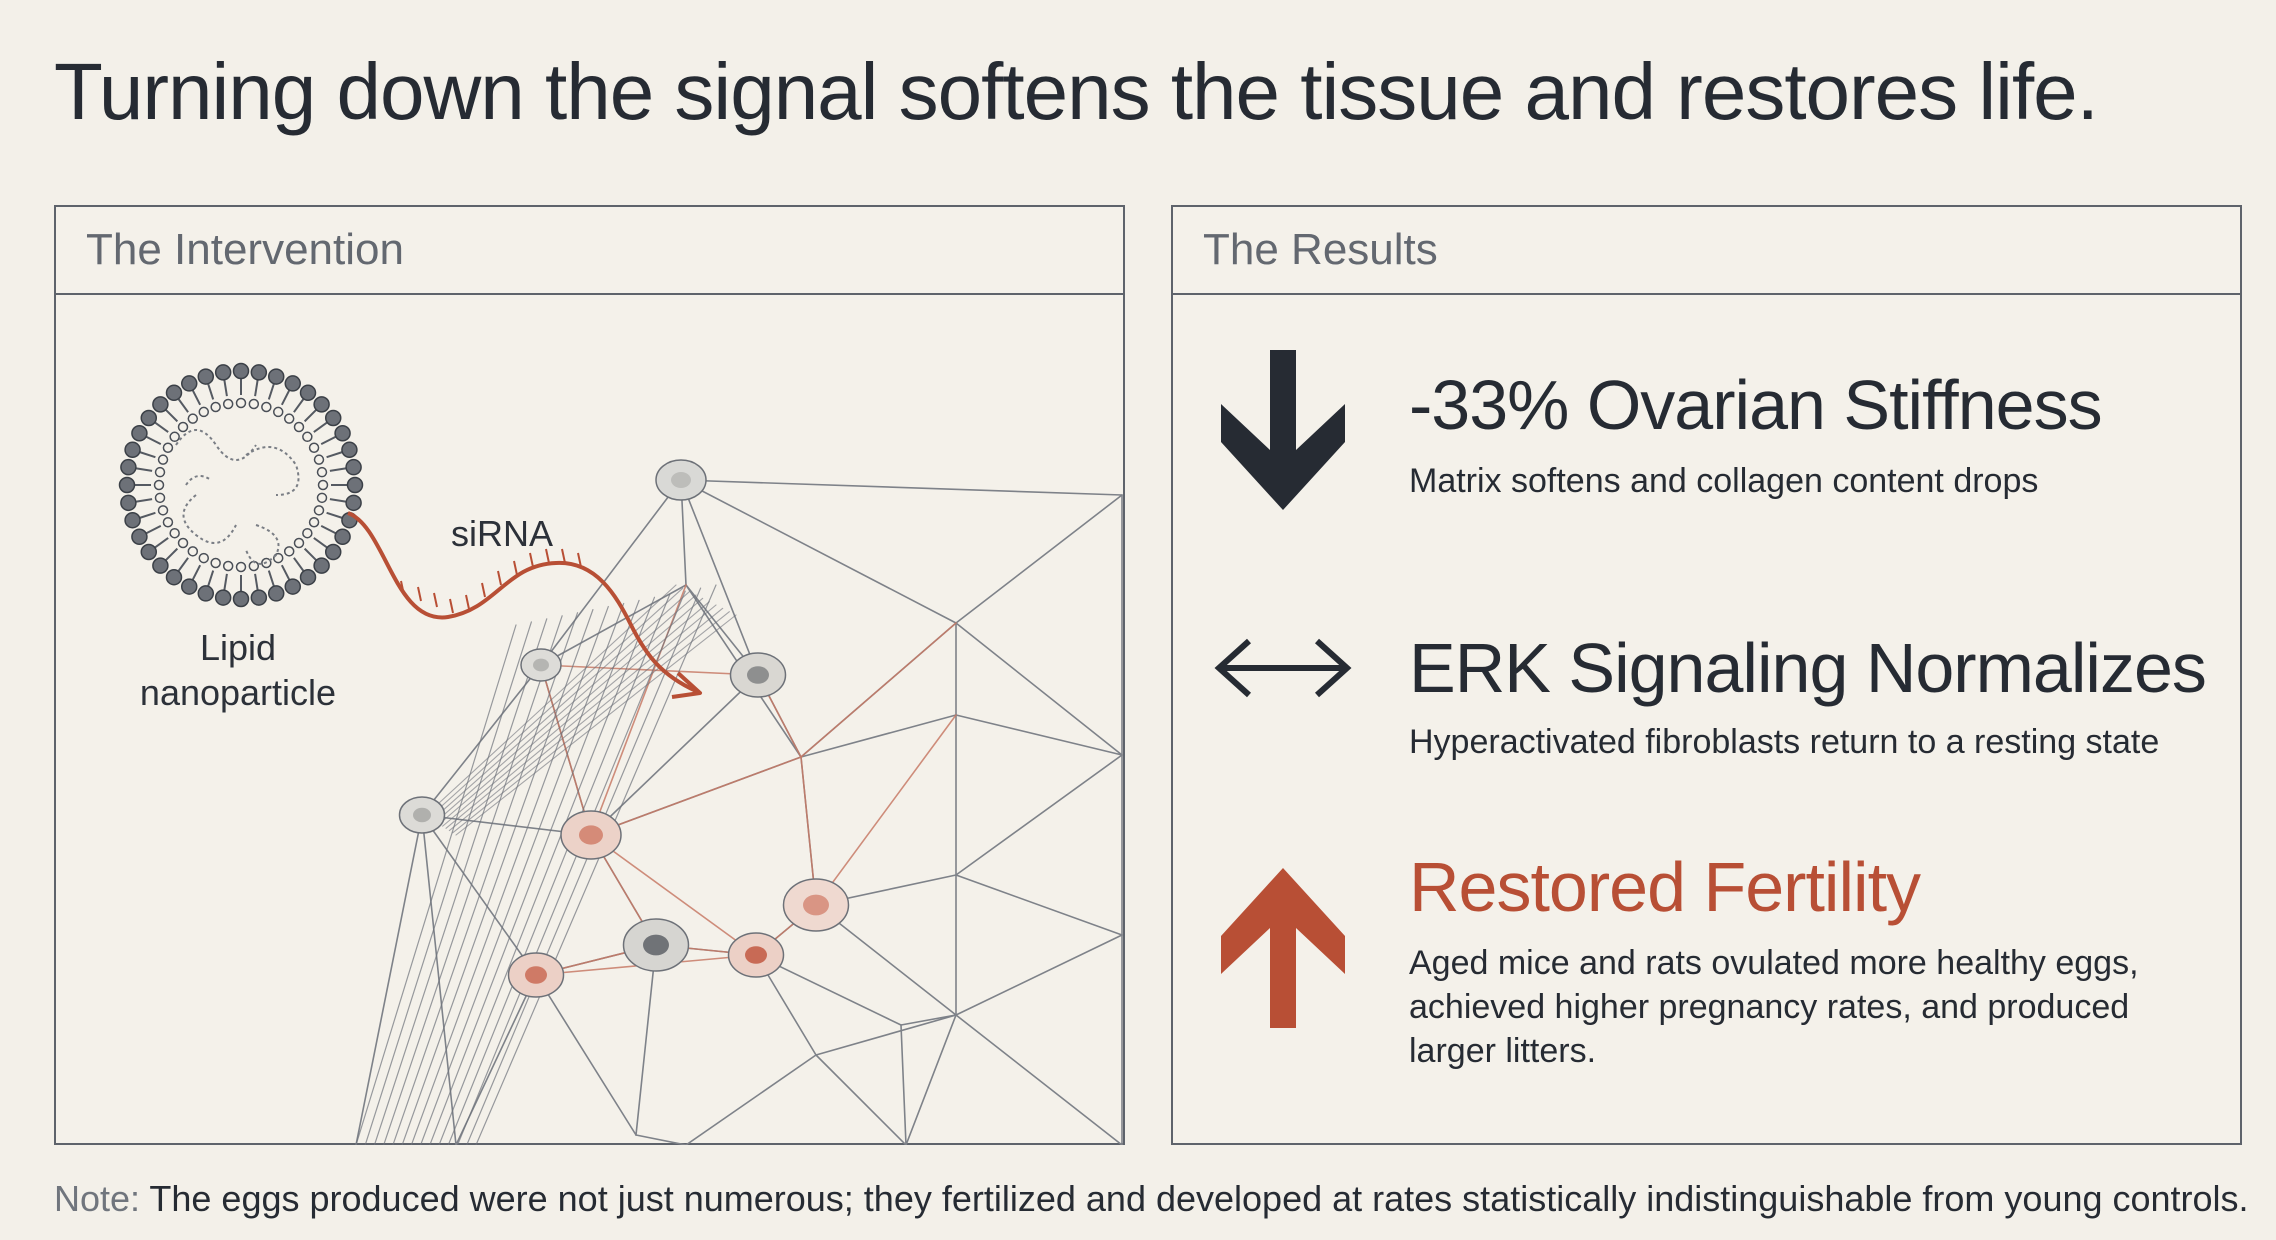 This screenshot has width=2276, height=1240. I want to click on arrow-up-icon, so click(1283, 948).